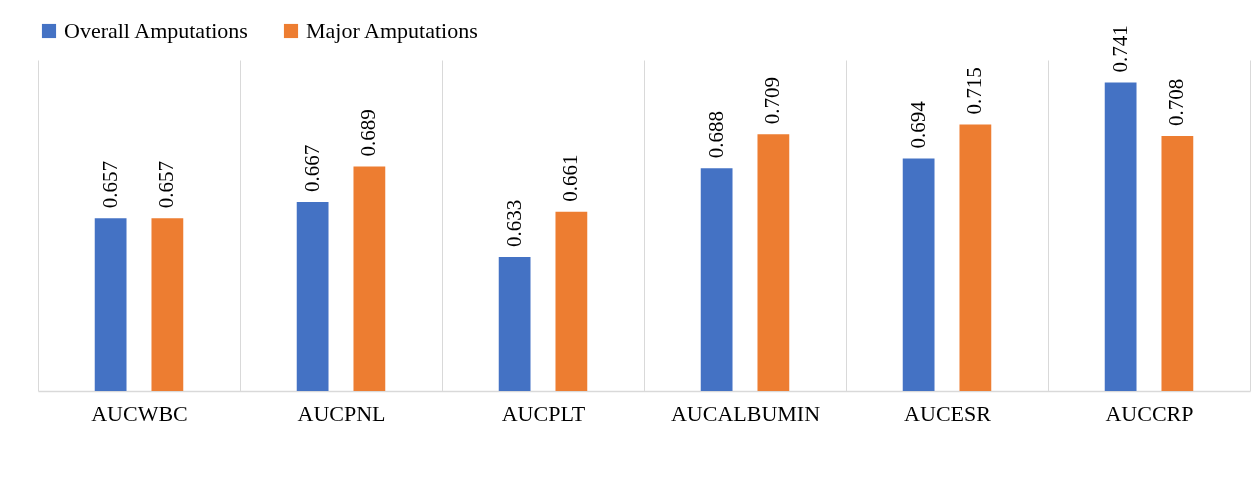 This screenshot has height=493, width=1255. I want to click on data-label: 0.667, so click(311, 168).